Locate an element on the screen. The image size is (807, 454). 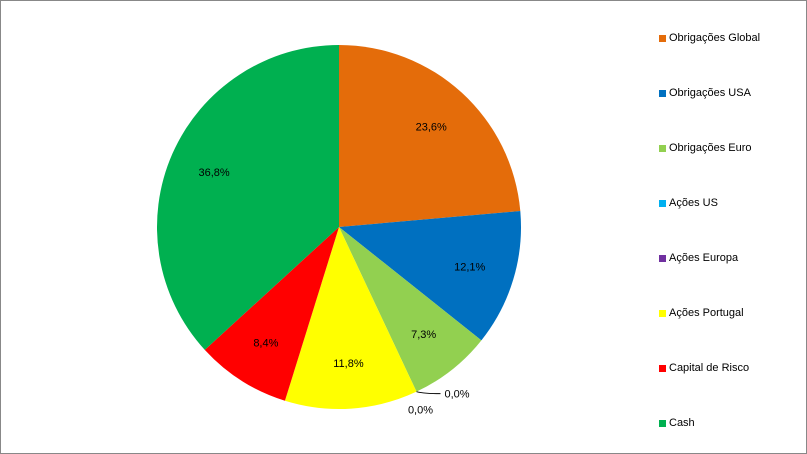
legend-swatch-capital-de-risco is located at coordinates (662, 368).